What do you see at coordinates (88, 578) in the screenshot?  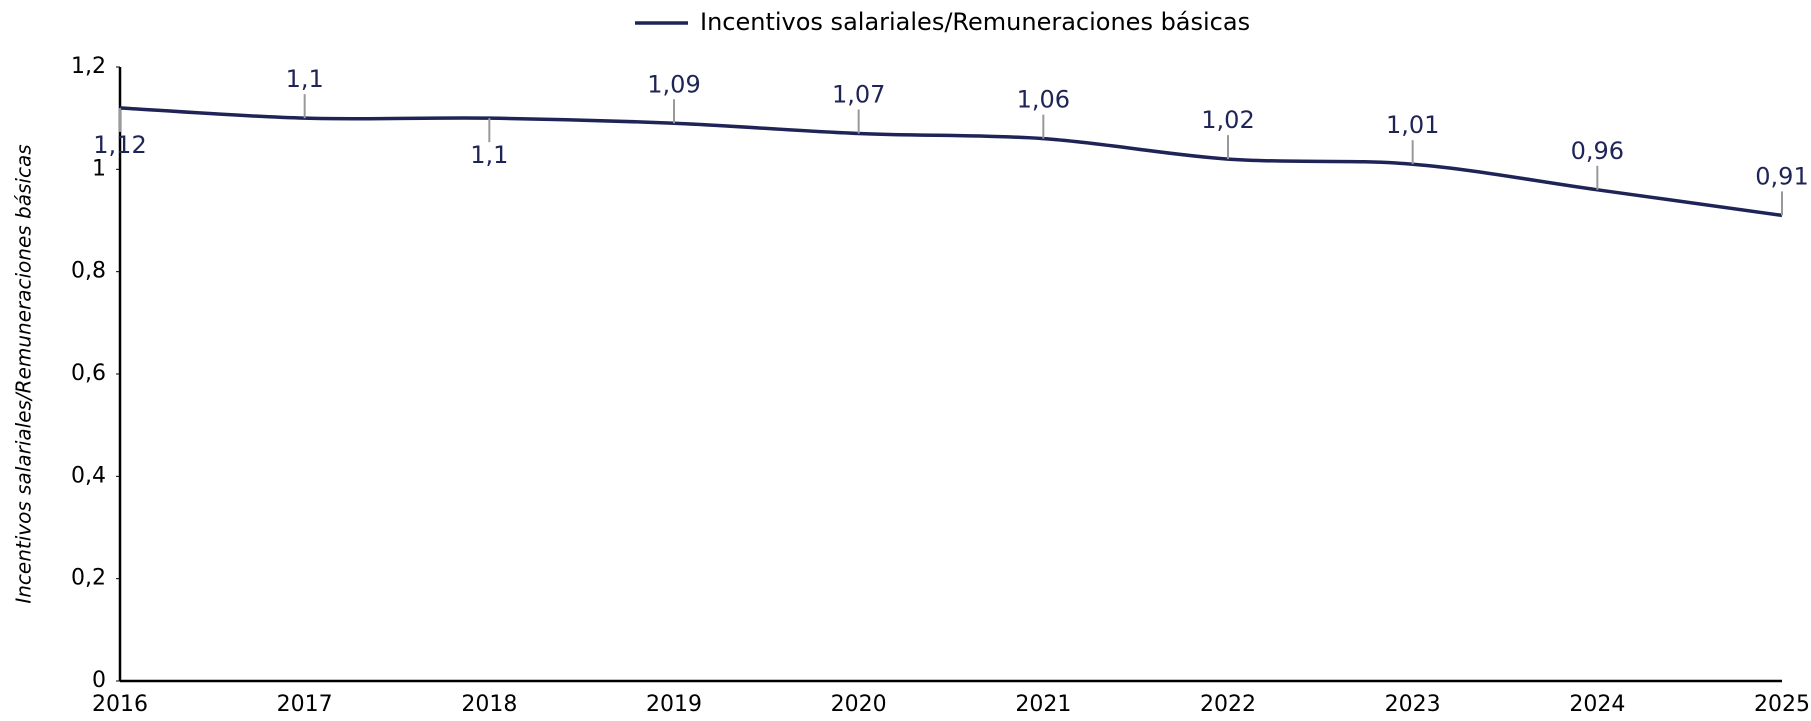 I see `y-tick-label: 0,2` at bounding box center [88, 578].